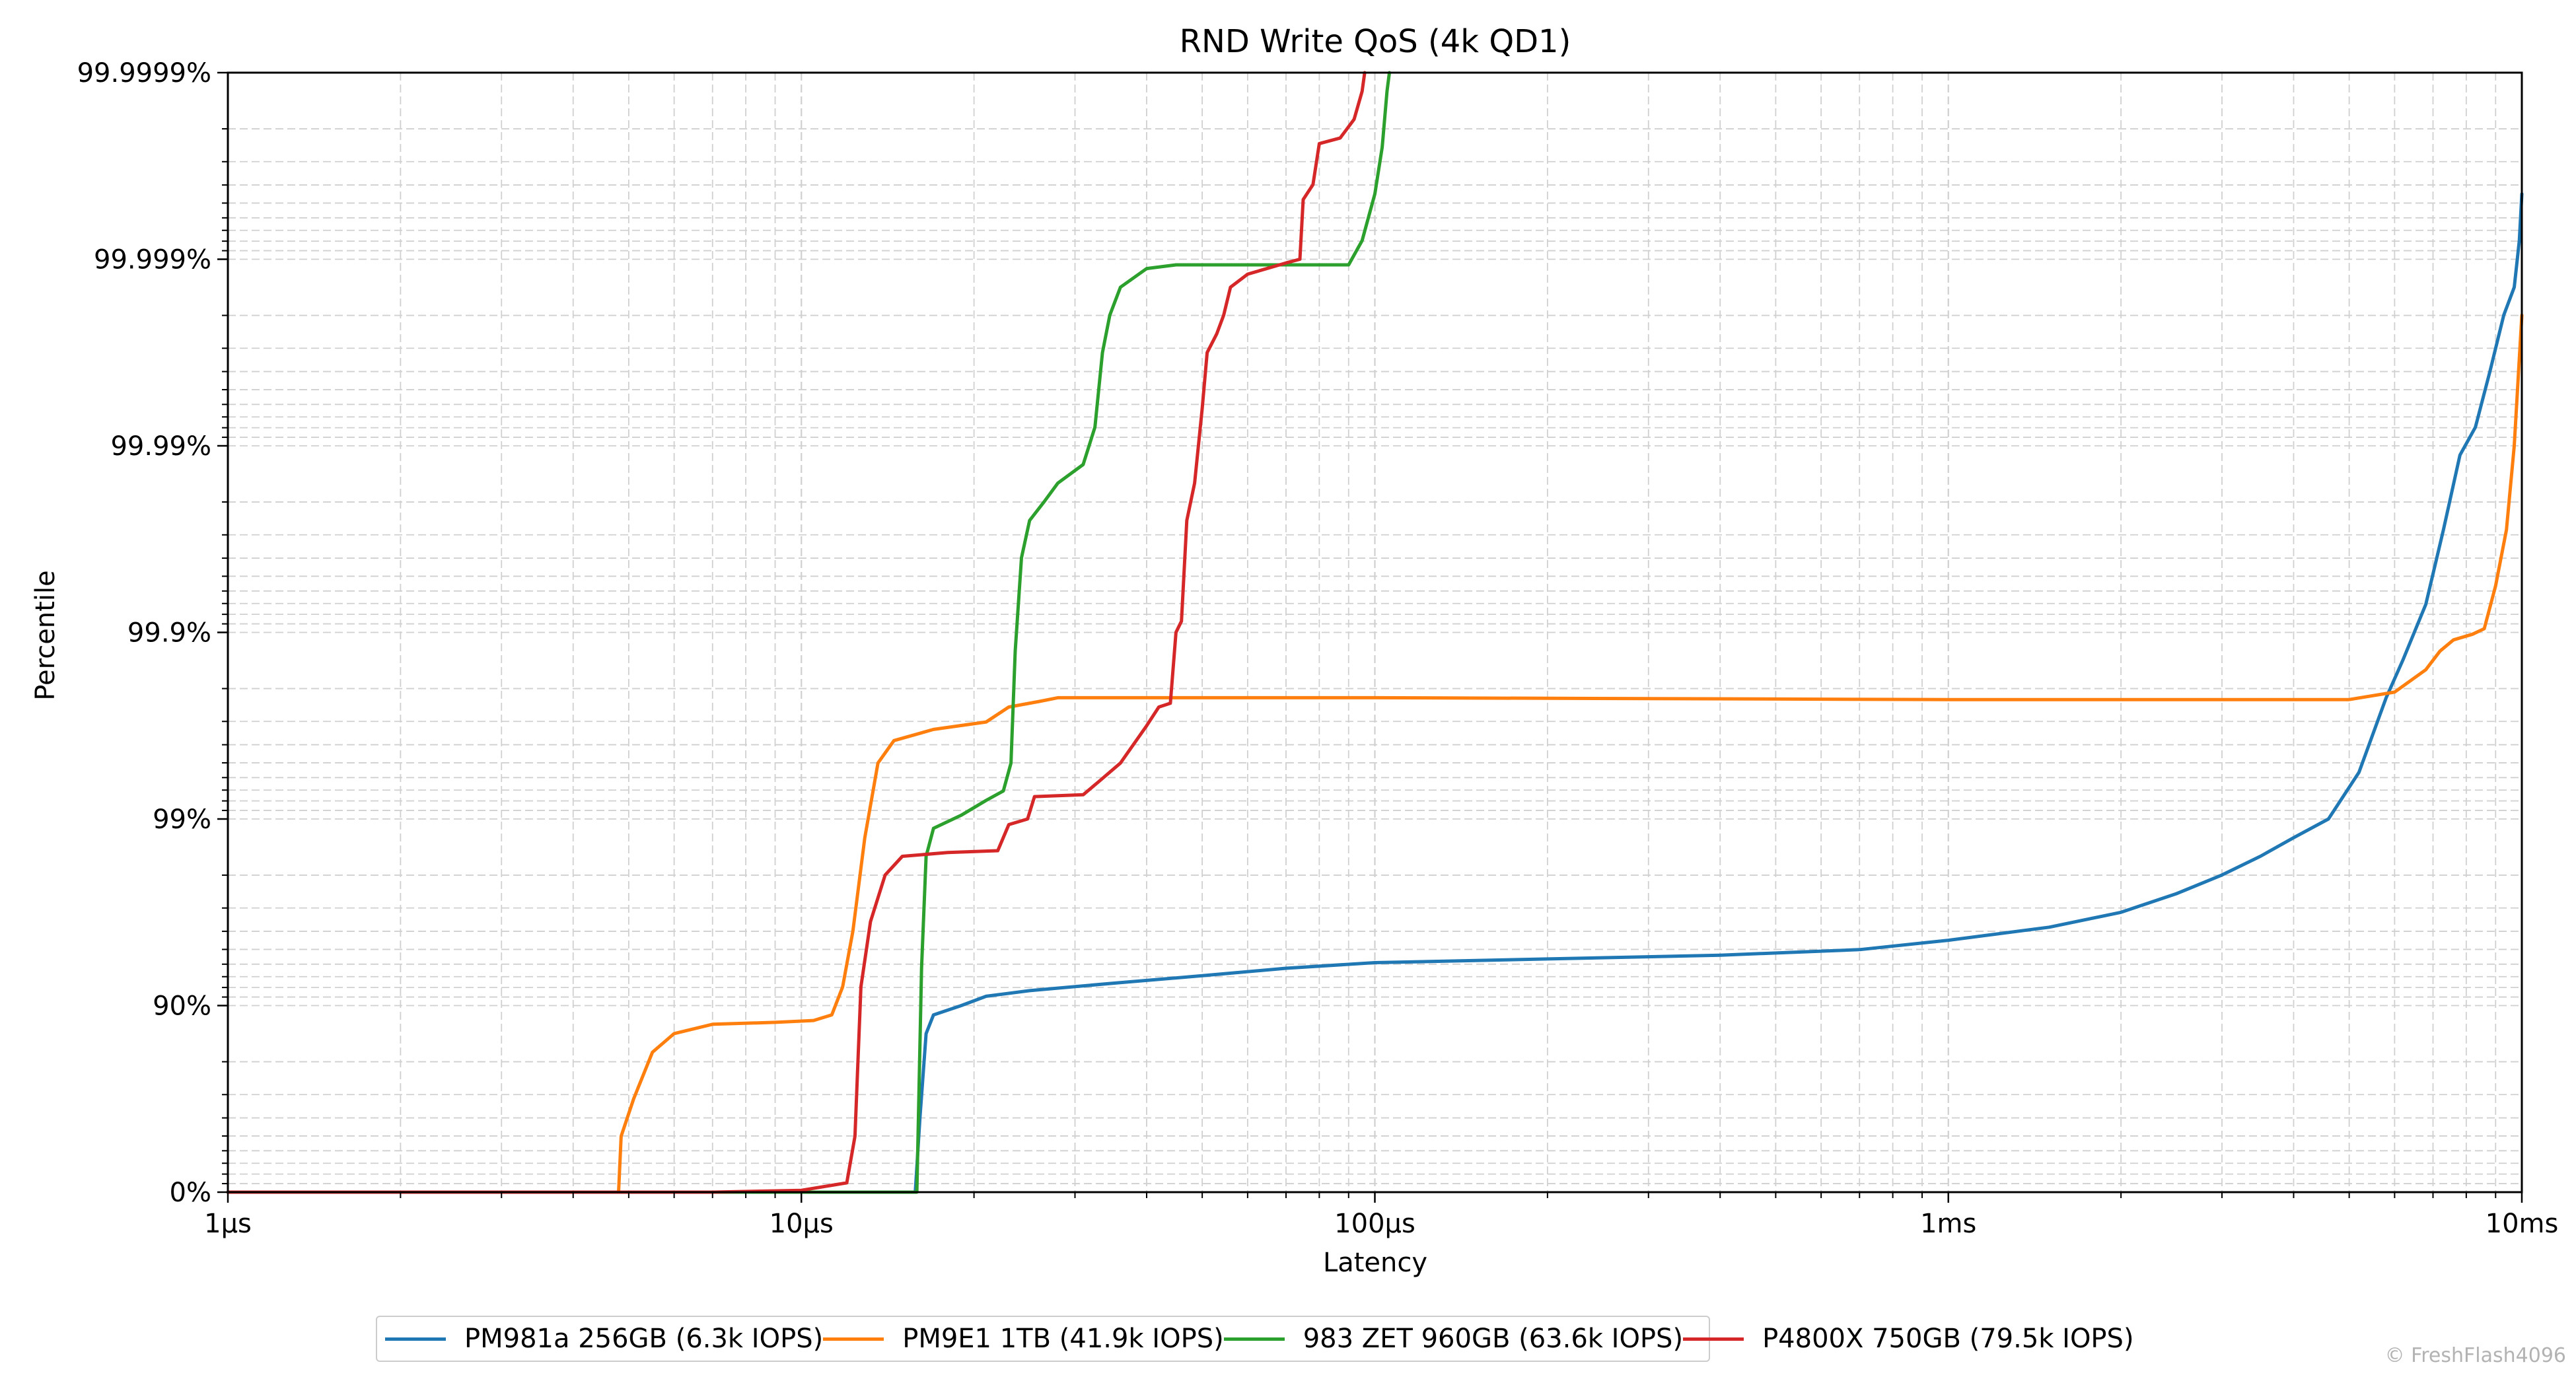 This screenshot has width=2576, height=1387. I want to click on x-tick-label: 10ms, so click(2523, 1224).